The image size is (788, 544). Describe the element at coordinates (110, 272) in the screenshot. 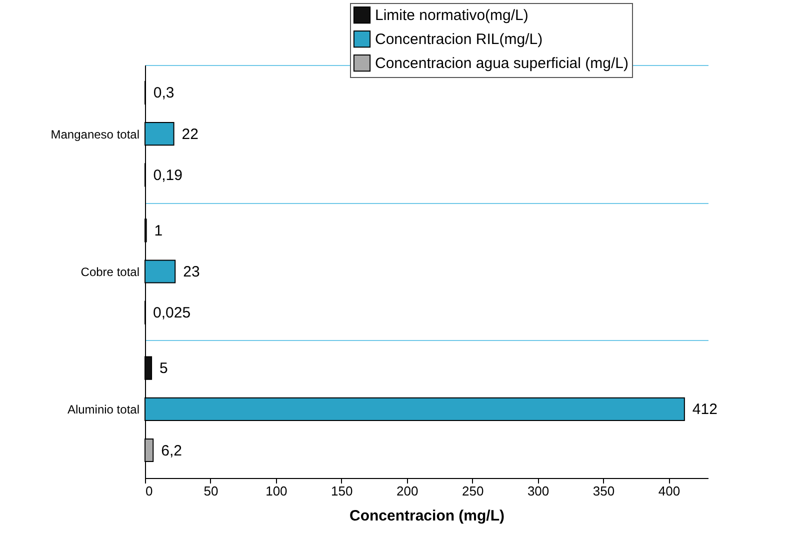

I see `y-tick-label: Cobre total` at that location.